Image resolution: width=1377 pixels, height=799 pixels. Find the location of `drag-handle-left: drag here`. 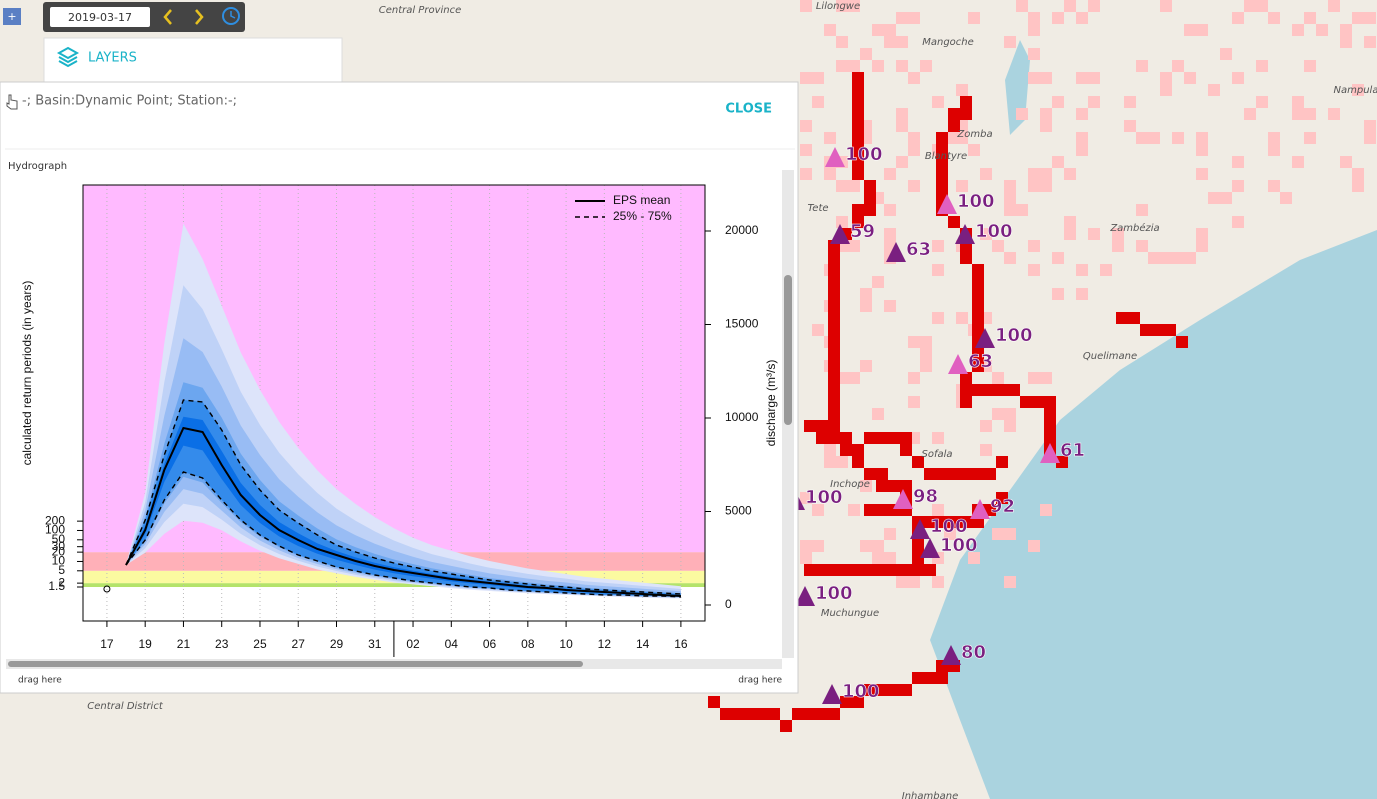

drag-handle-left: drag here is located at coordinates (40, 681).